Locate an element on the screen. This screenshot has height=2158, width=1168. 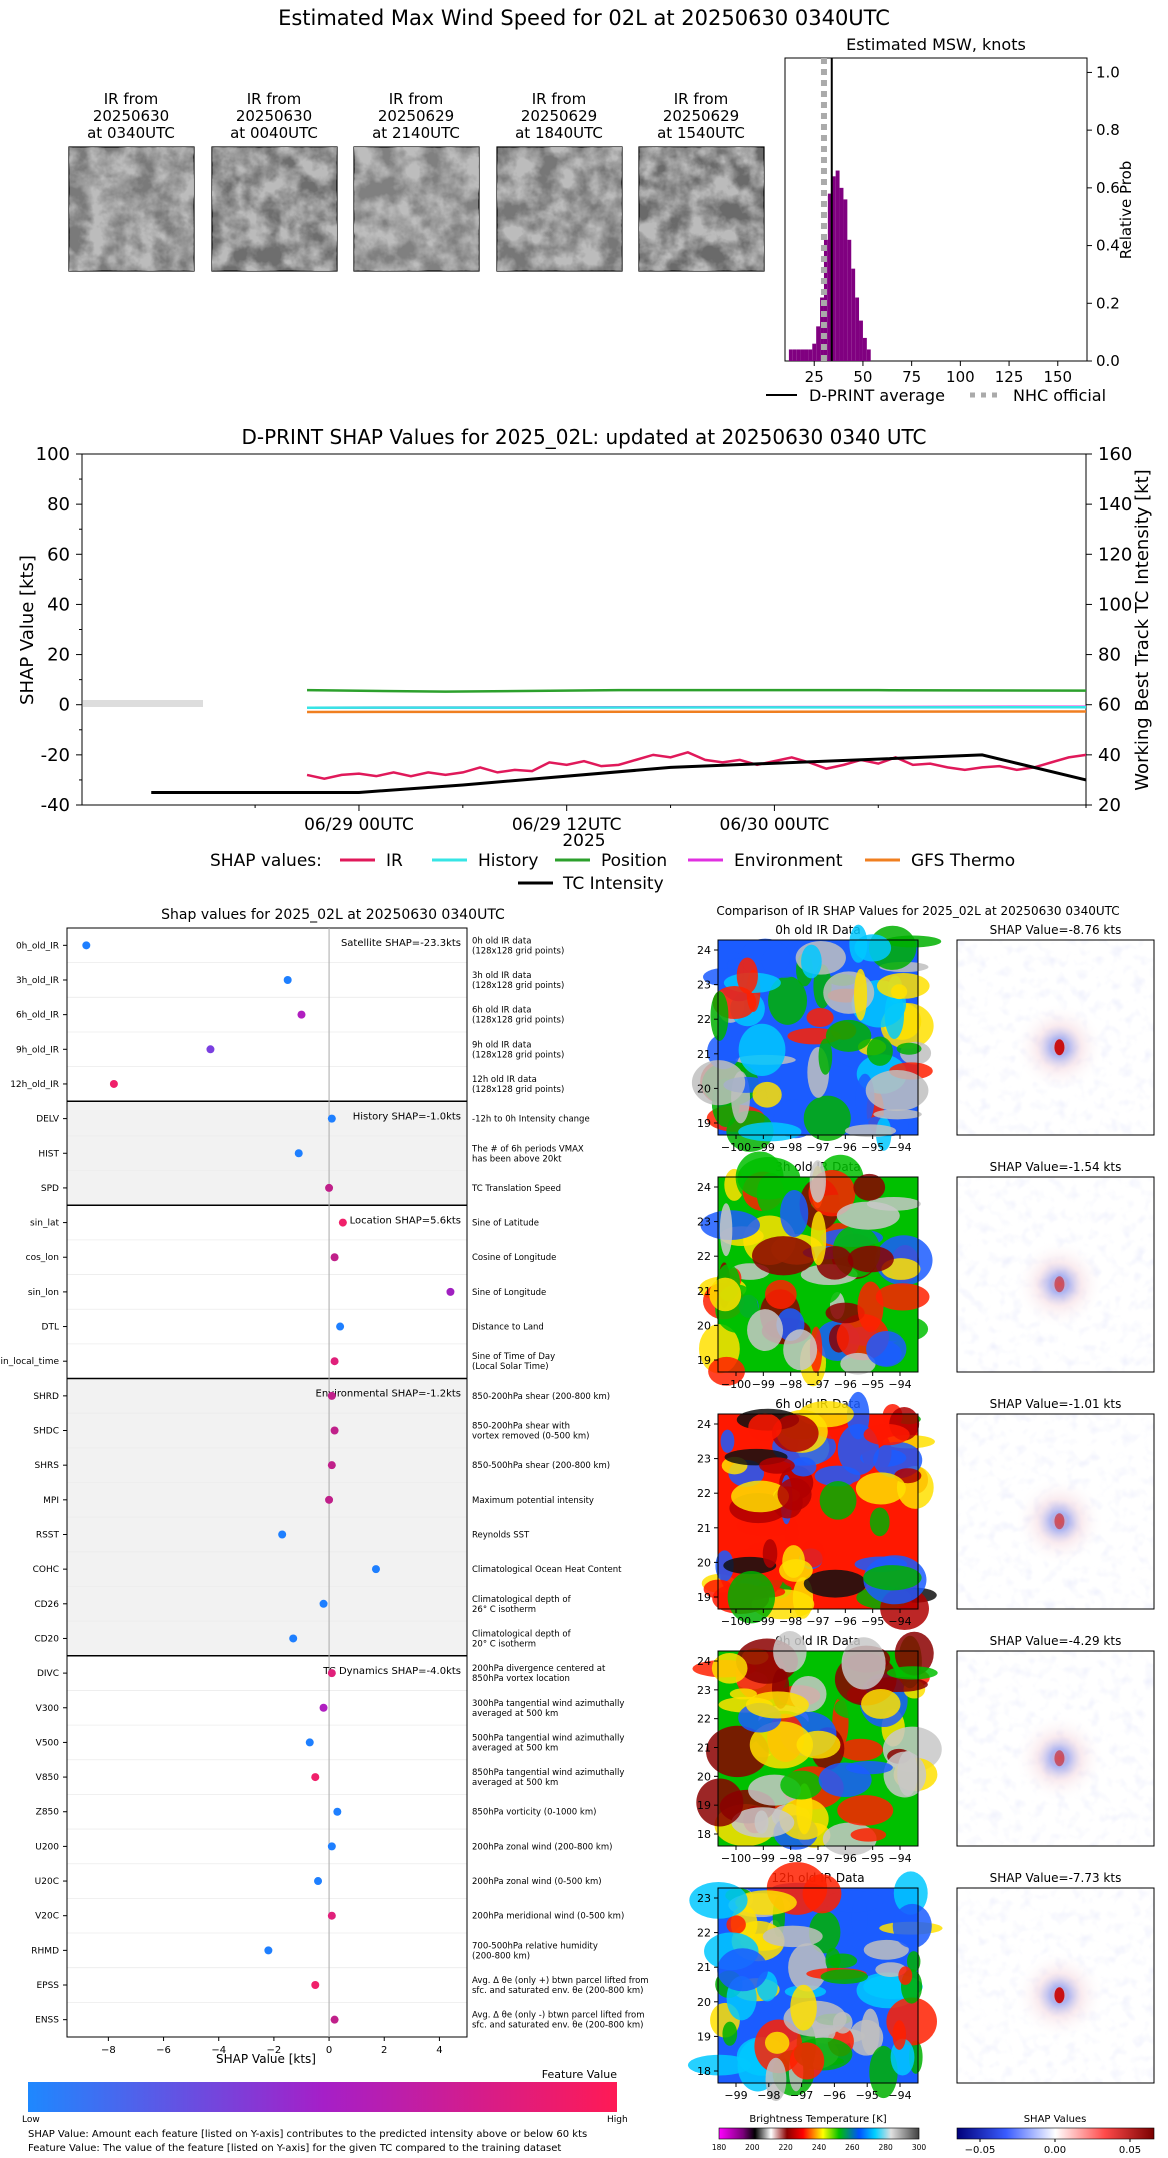
msw-bars is located at coordinates (829, 265).